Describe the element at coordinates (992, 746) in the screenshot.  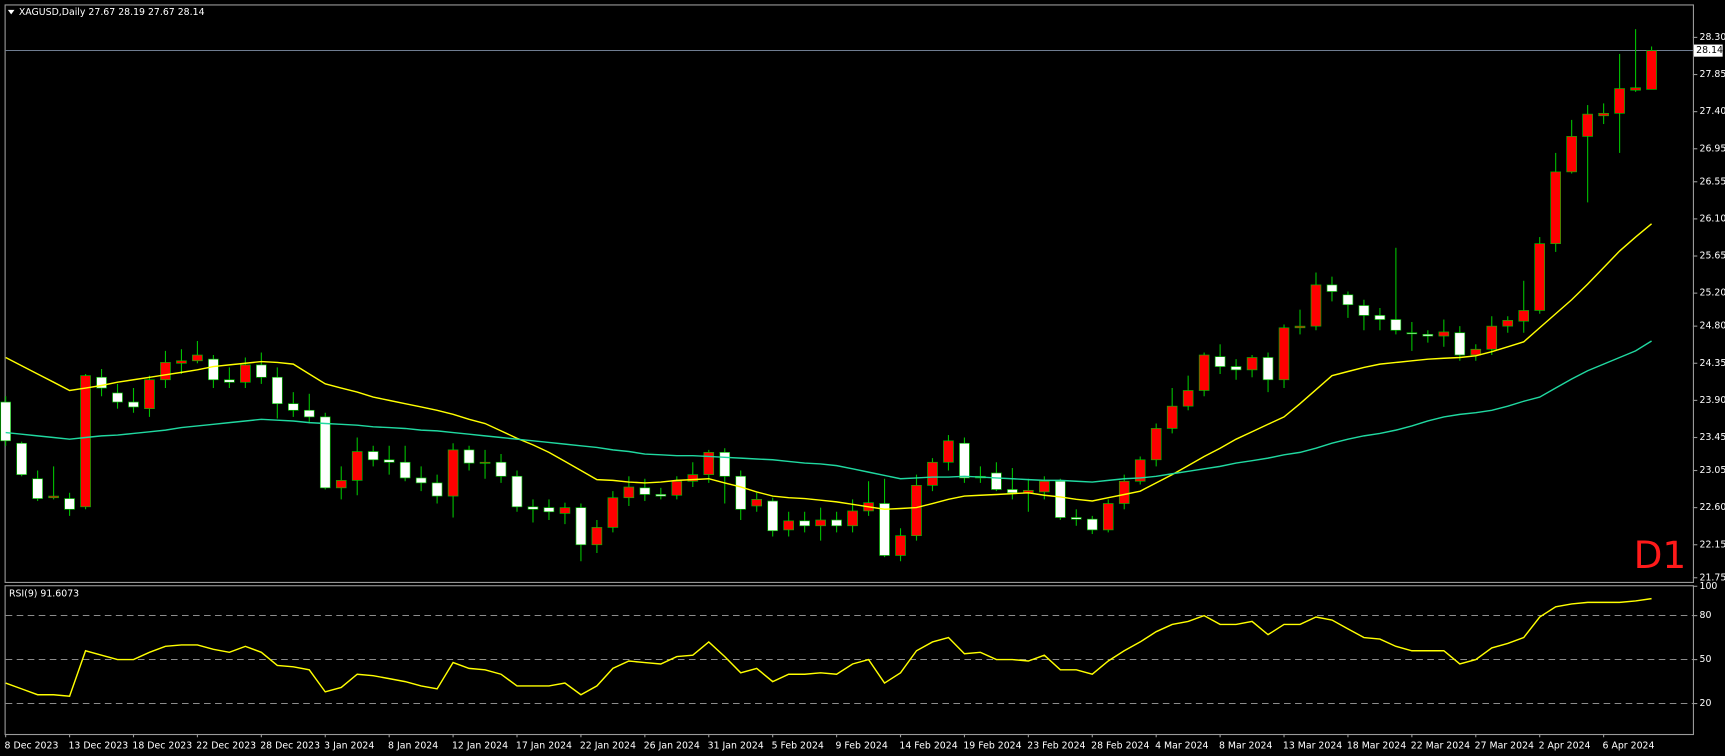
I see `x-tick-label: 19 Feb 2024` at that location.